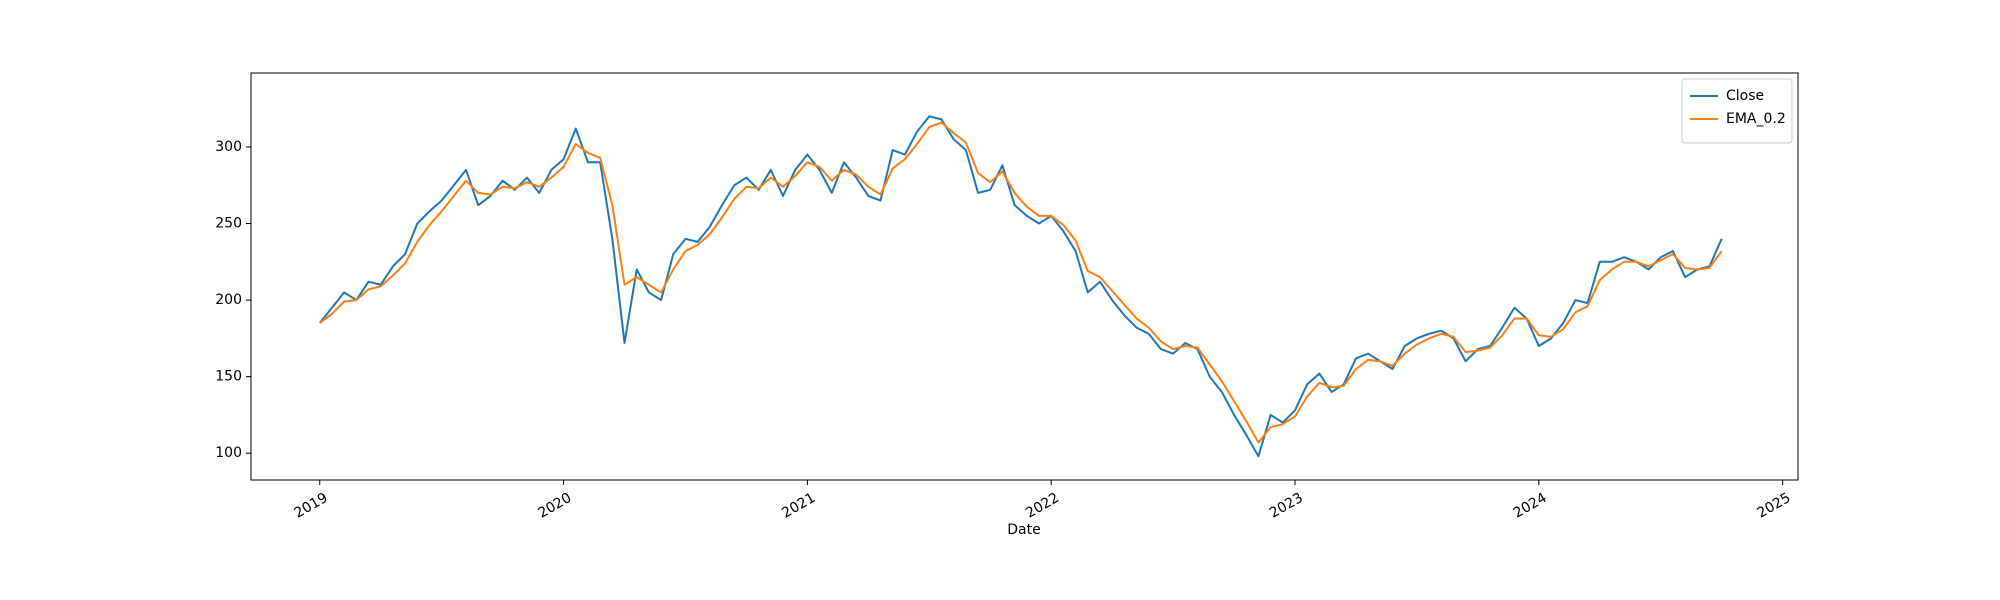  What do you see at coordinates (228, 147) in the screenshot?
I see `y-tick-label: 300` at bounding box center [228, 147].